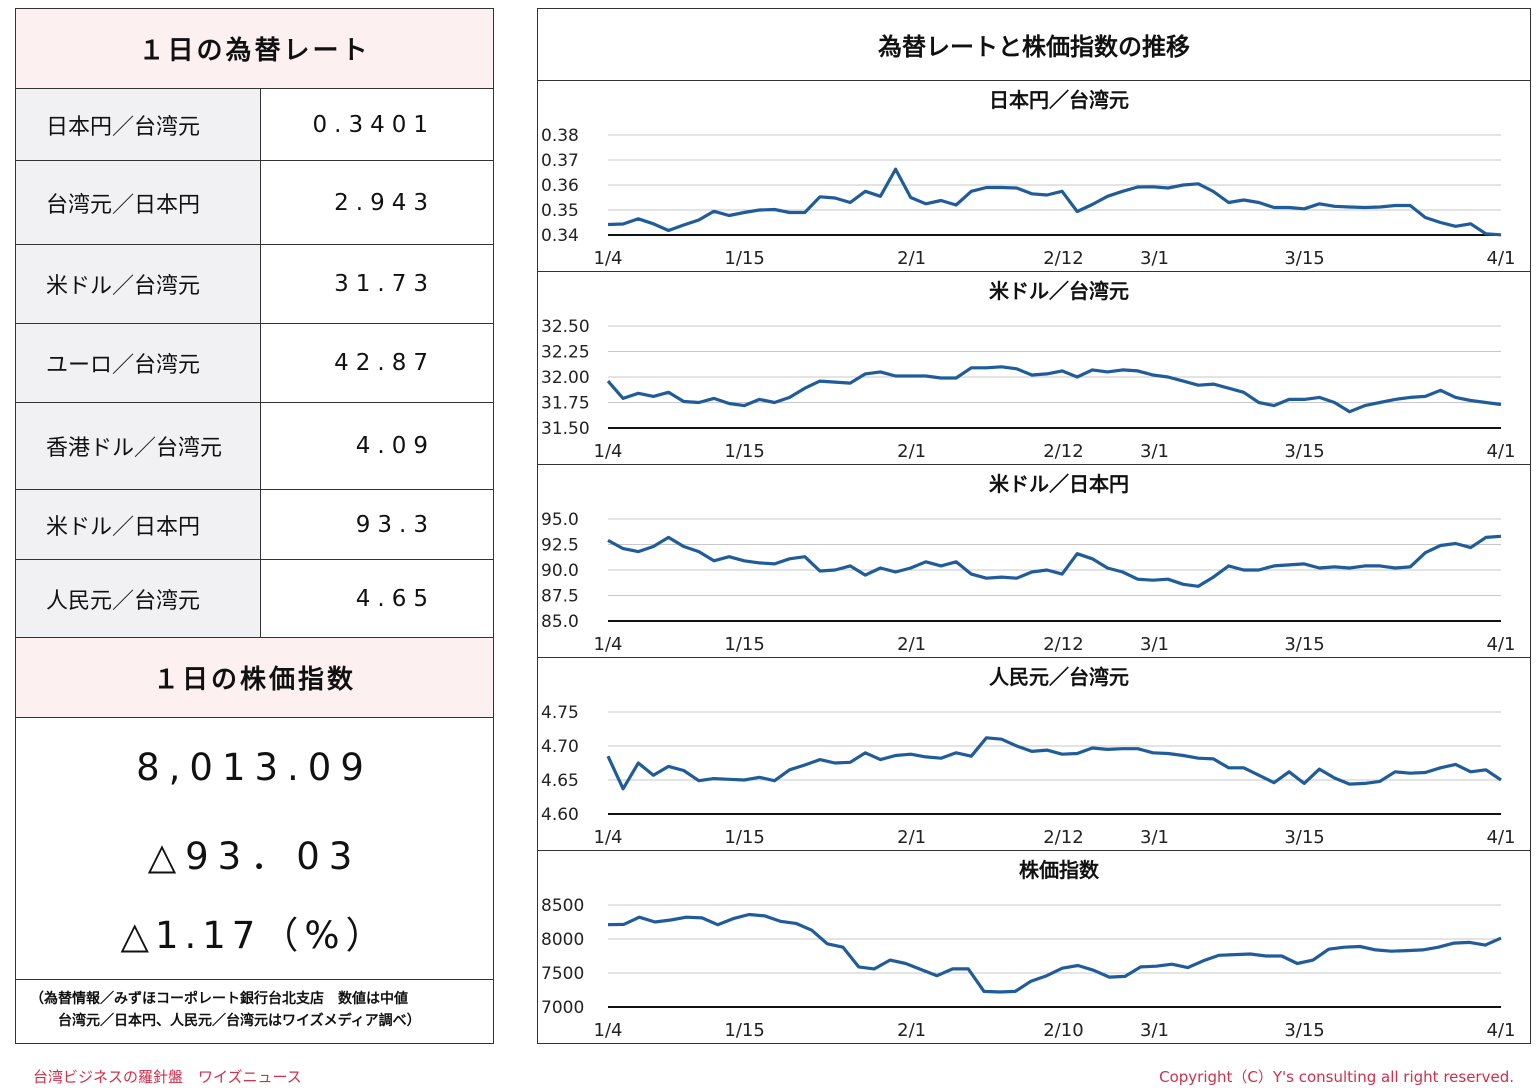 This screenshot has width=1540, height=1088. What do you see at coordinates (384, 363) in the screenshot?
I see `rate-value: 42.87` at bounding box center [384, 363].